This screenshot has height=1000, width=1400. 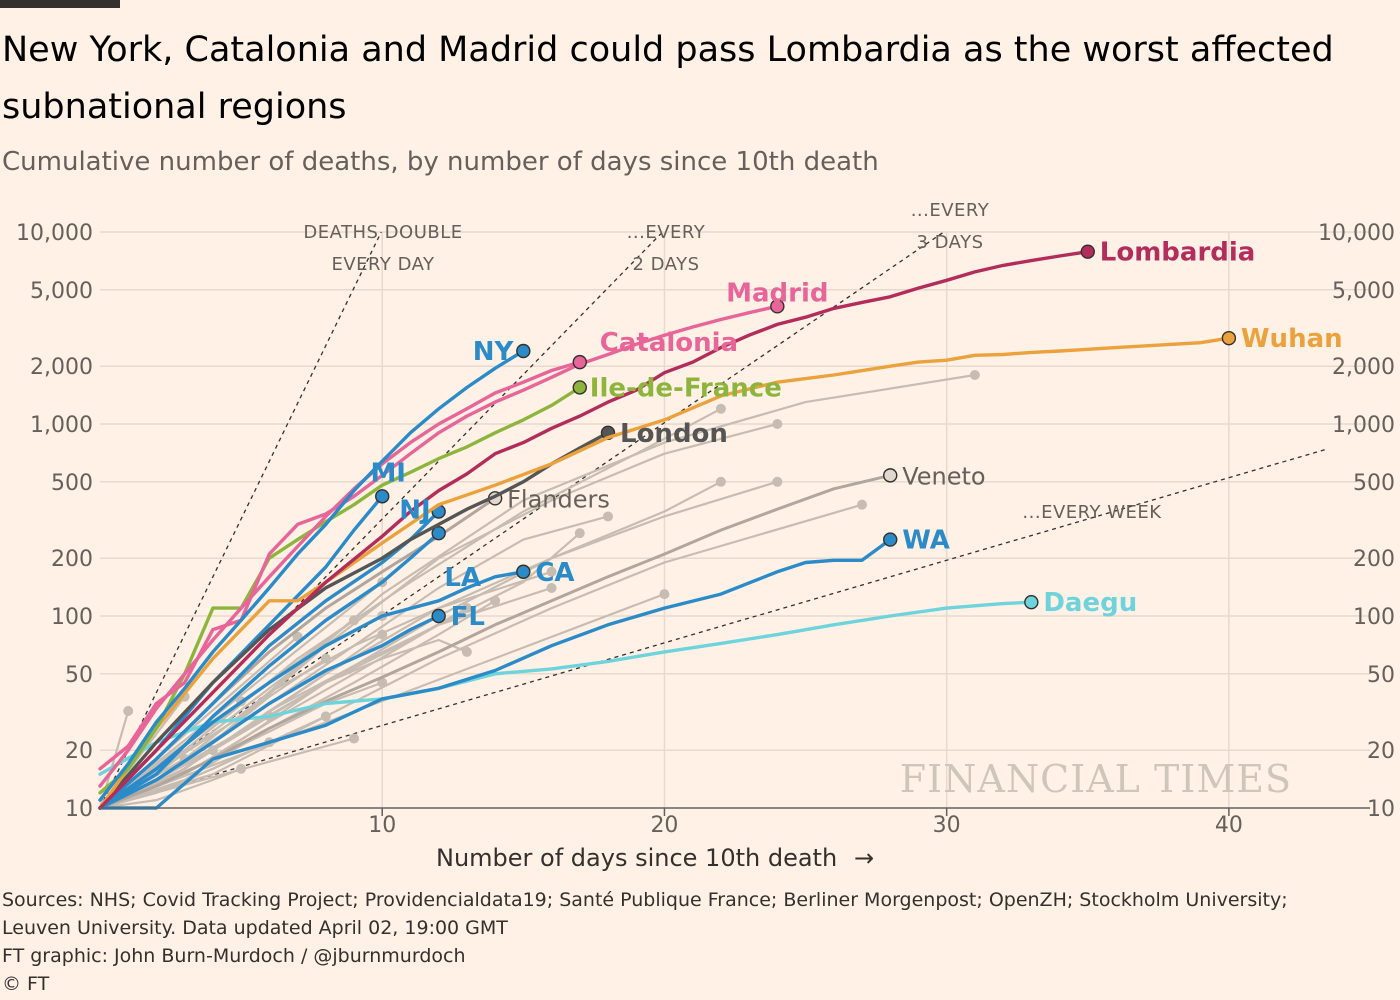 What do you see at coordinates (494, 352) in the screenshot?
I see `series-label-ny: NY` at bounding box center [494, 352].